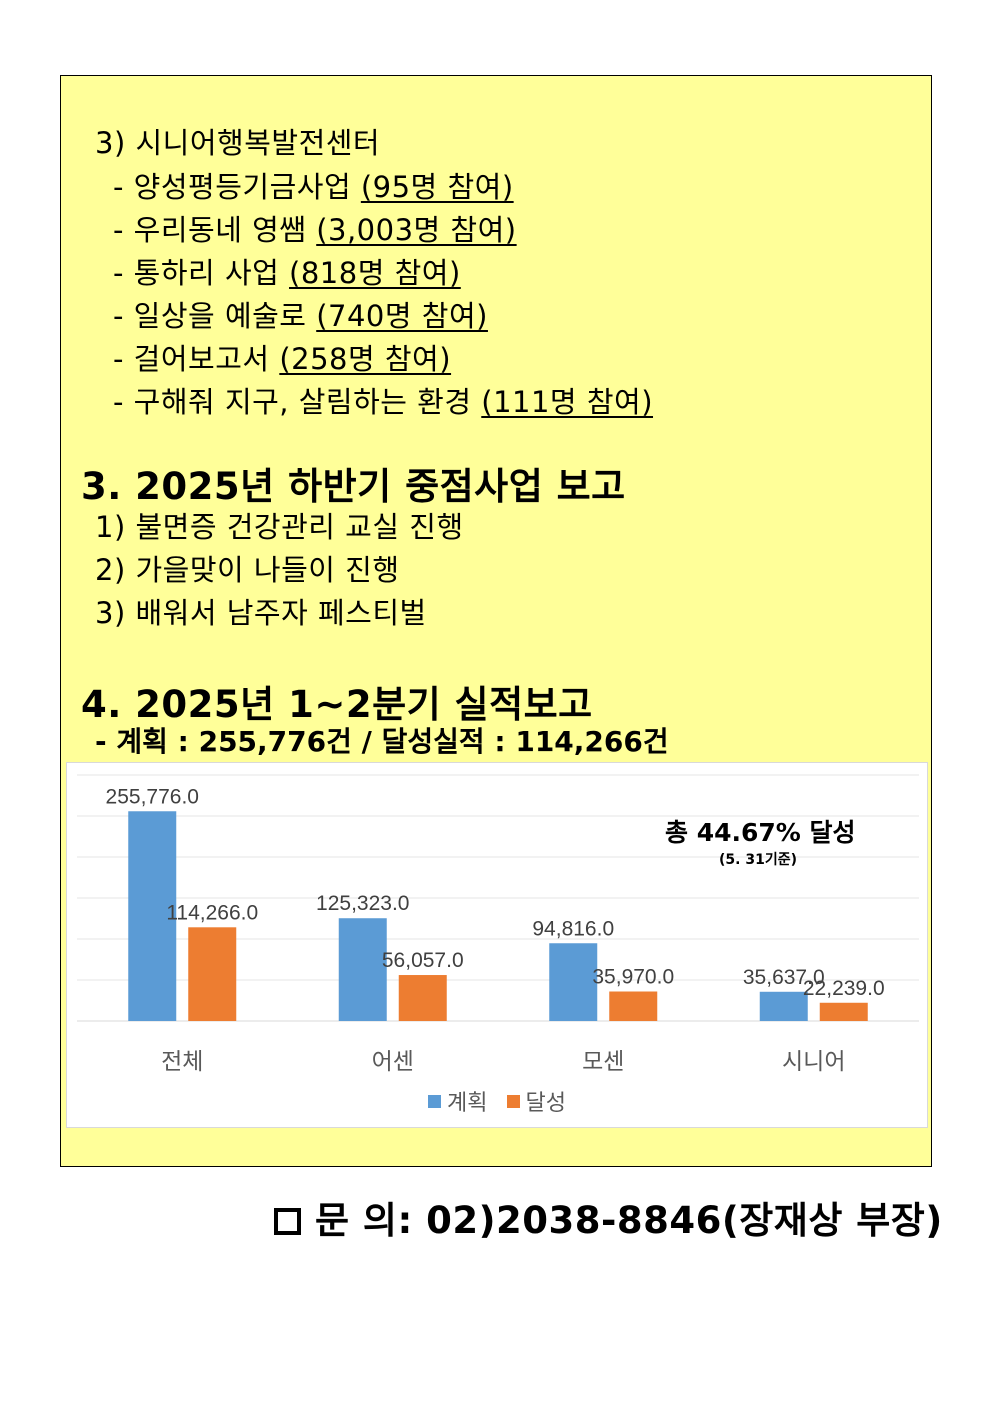 Image resolution: width=992 pixels, height=1403 pixels. Describe the element at coordinates (237, 187) in the screenshot. I see `program-name: - 양성평등기금사업` at that location.